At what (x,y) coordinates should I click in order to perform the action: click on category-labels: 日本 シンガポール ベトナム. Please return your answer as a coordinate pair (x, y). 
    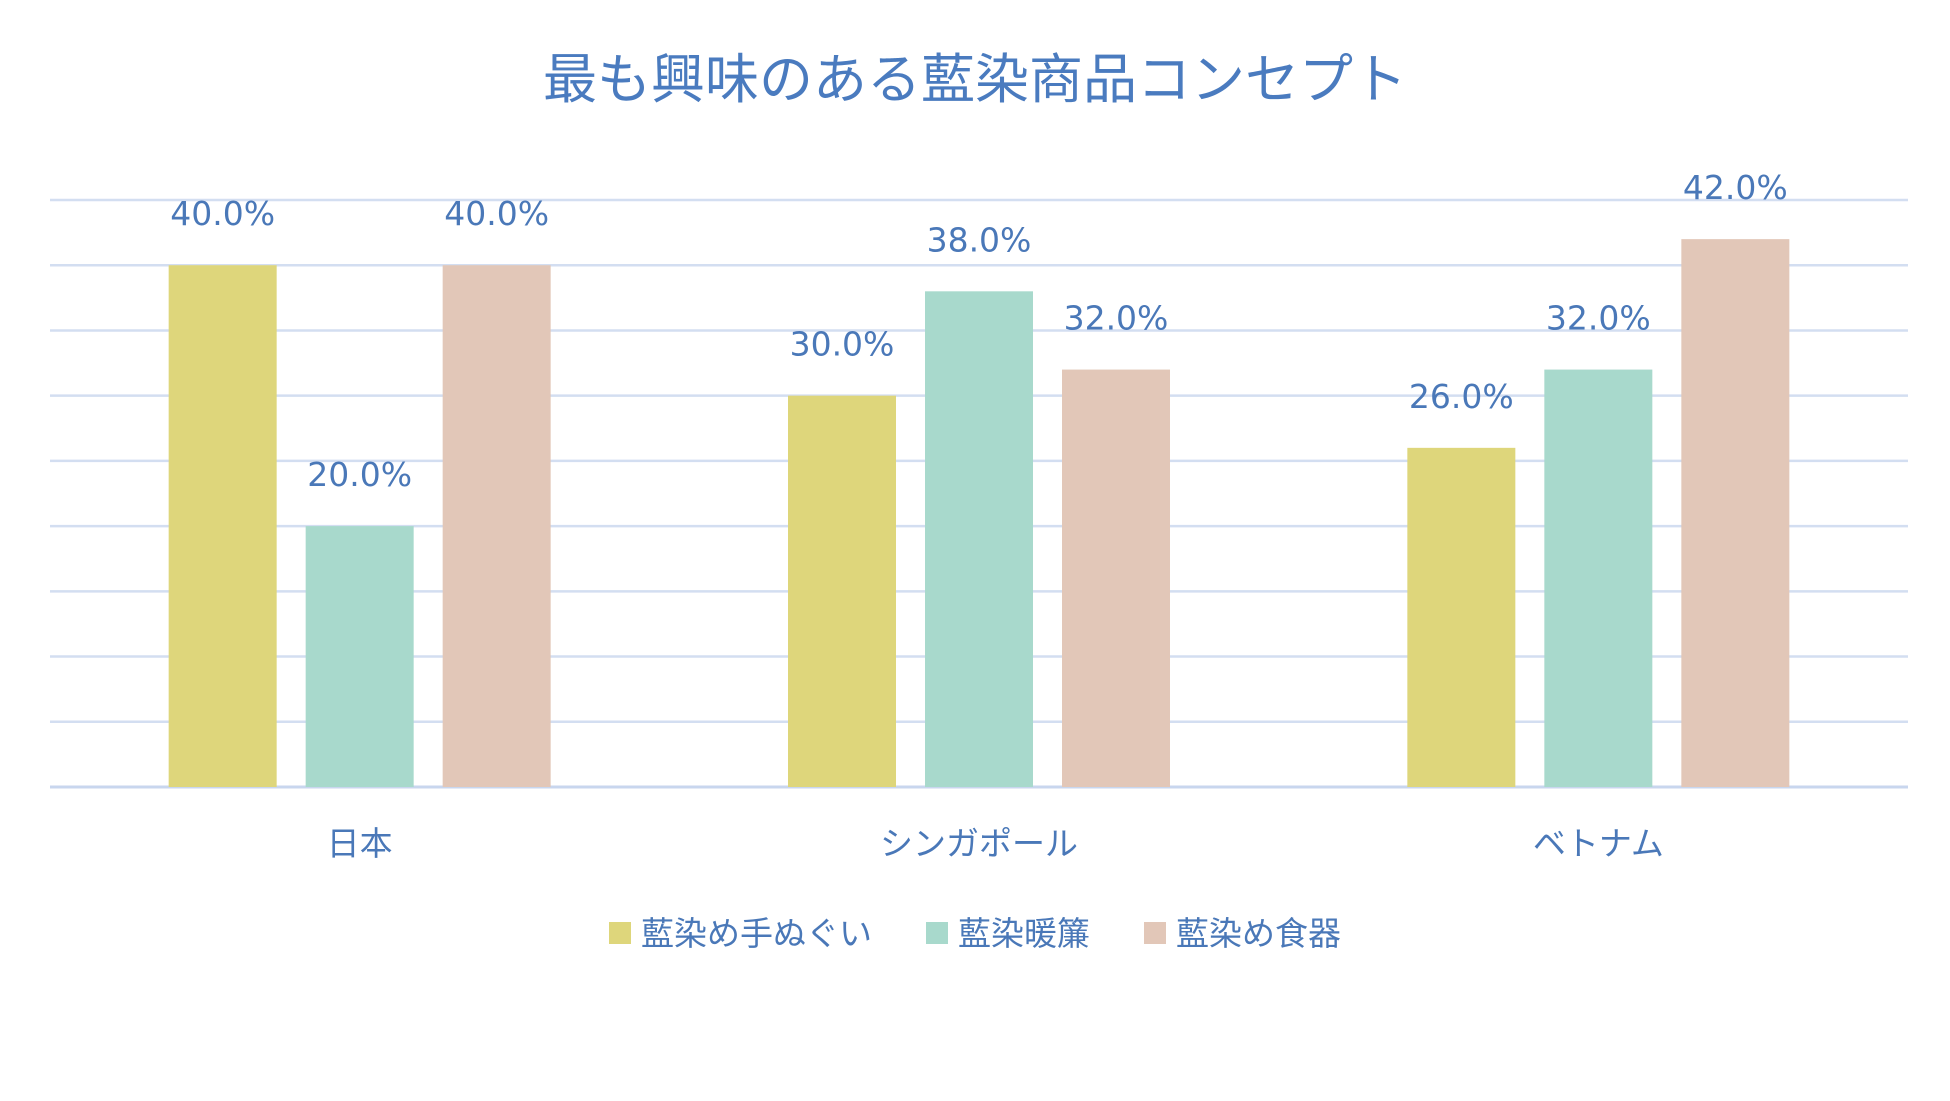
    Looking at the image, I should click on (995, 843).